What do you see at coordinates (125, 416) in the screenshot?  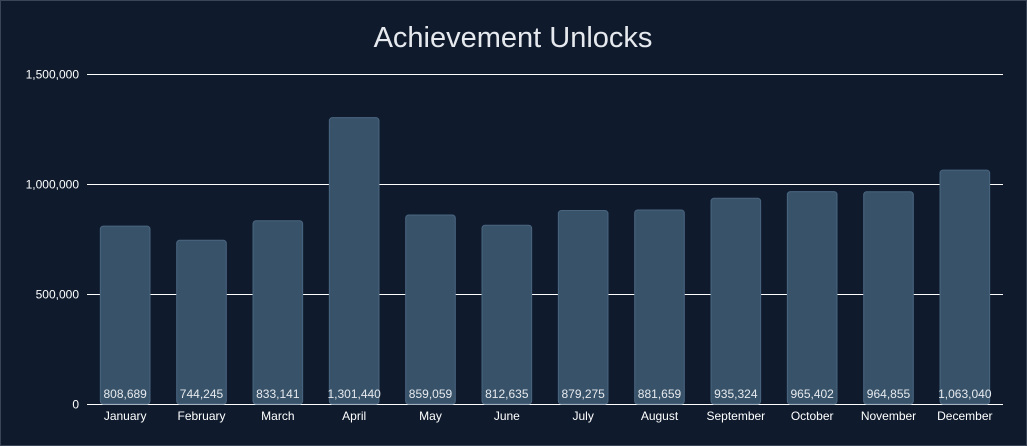 I see `x-tick-label: January` at bounding box center [125, 416].